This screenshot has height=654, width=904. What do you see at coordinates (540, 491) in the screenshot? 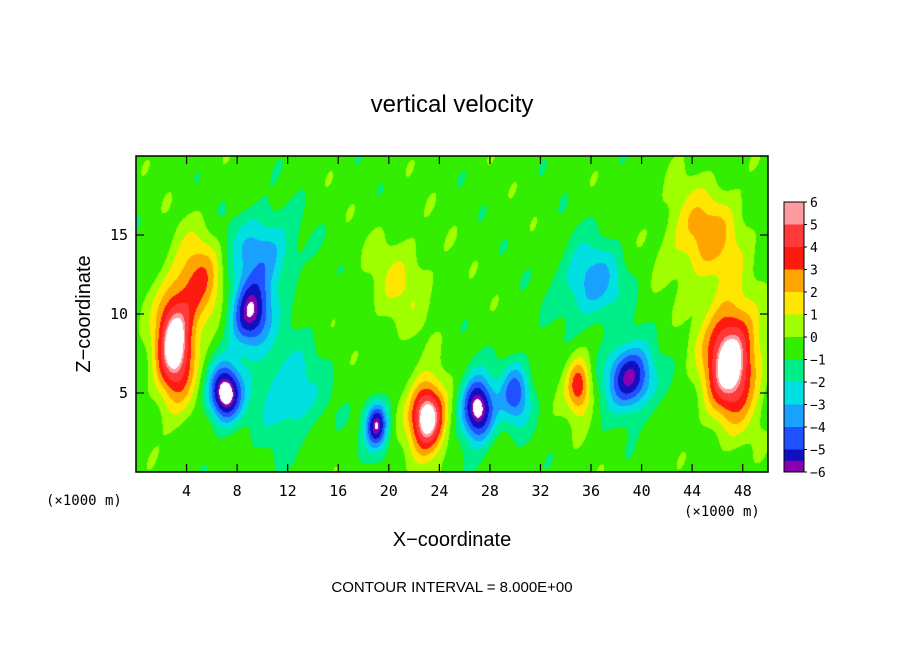
I see `x-tick-label: 32` at bounding box center [540, 491].